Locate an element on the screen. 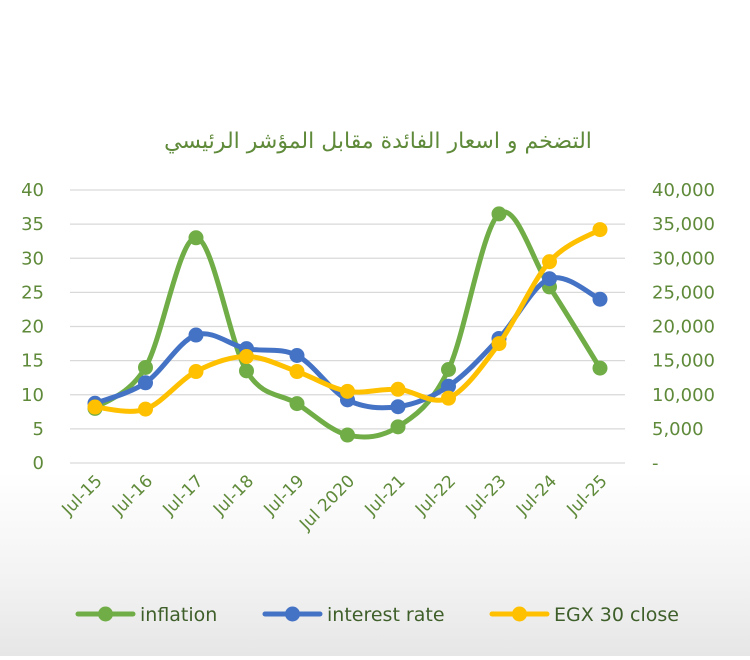 This screenshot has width=750, height=660. right-axis-tick-label: 5,000 is located at coordinates (678, 429).